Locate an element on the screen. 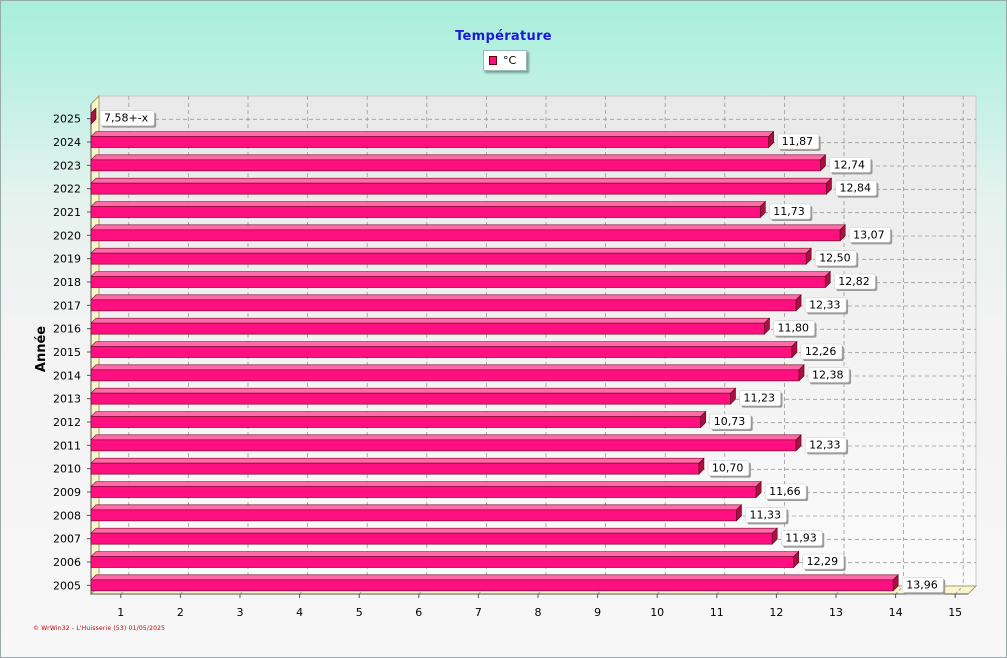 Image resolution: width=1007 pixels, height=658 pixels. x-tick-label: 13 is located at coordinates (836, 612).